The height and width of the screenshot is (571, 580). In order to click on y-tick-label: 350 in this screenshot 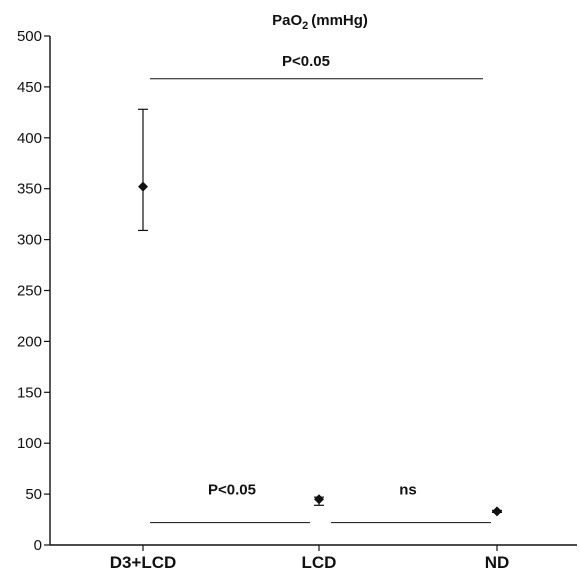, I will do `click(29, 189)`.